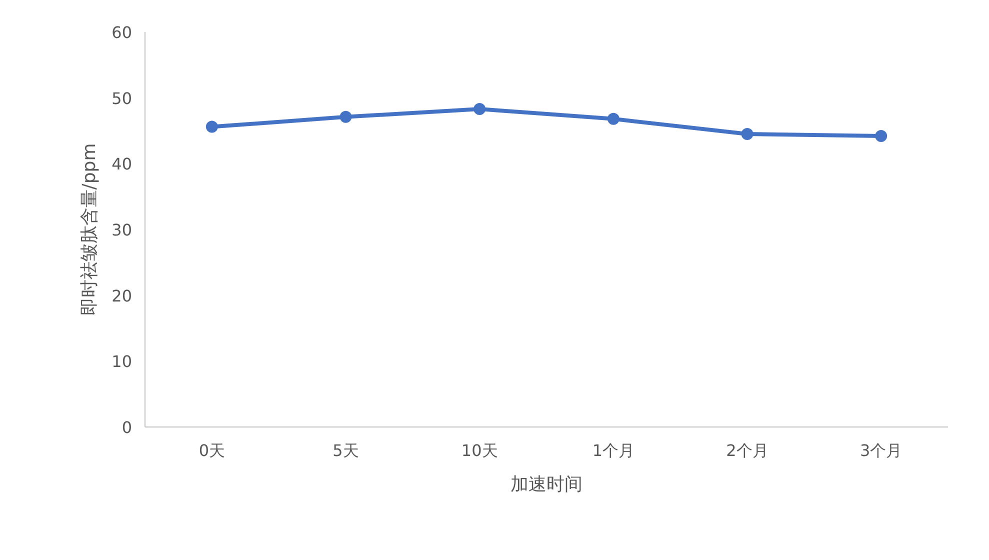 The height and width of the screenshot is (560, 989). Describe the element at coordinates (122, 230) in the screenshot. I see `y-tick-label: 30` at that location.